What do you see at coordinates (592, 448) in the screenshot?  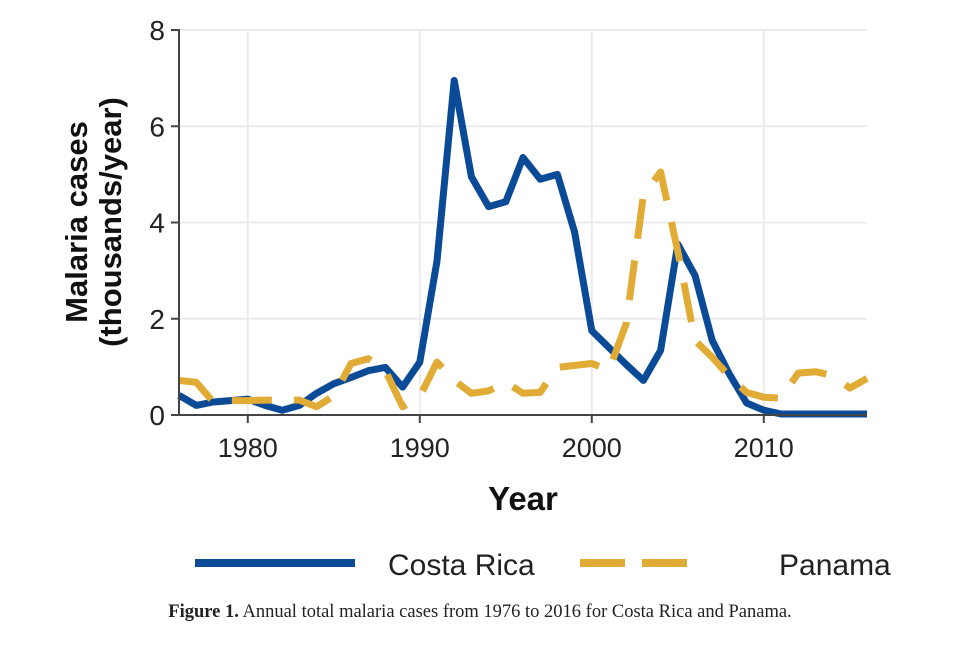 I see `x-tick-label: 2000` at bounding box center [592, 448].